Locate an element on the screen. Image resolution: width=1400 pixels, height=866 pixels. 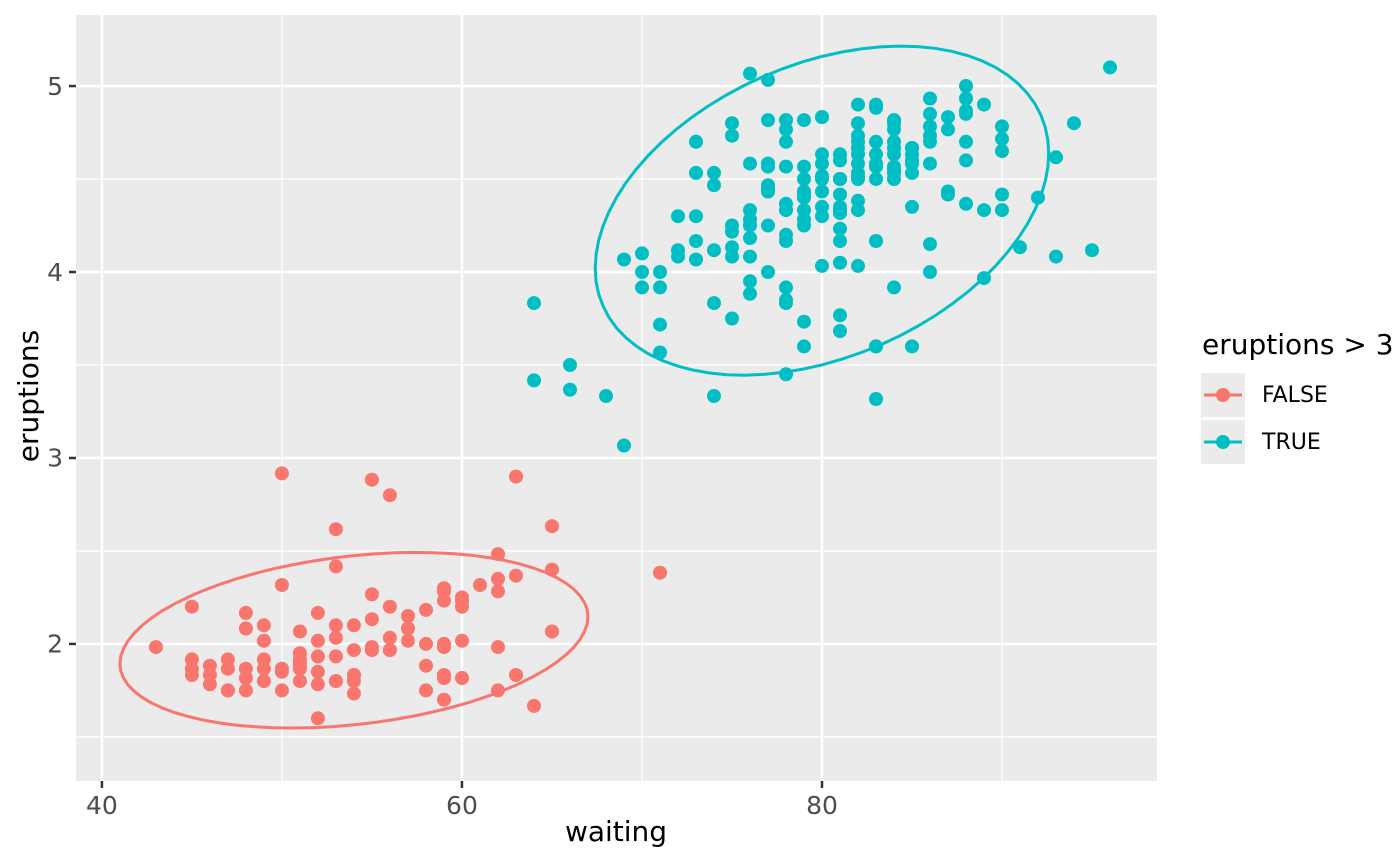
legend: eruptions > 3 FALSE TRUE is located at coordinates (1297, 397).